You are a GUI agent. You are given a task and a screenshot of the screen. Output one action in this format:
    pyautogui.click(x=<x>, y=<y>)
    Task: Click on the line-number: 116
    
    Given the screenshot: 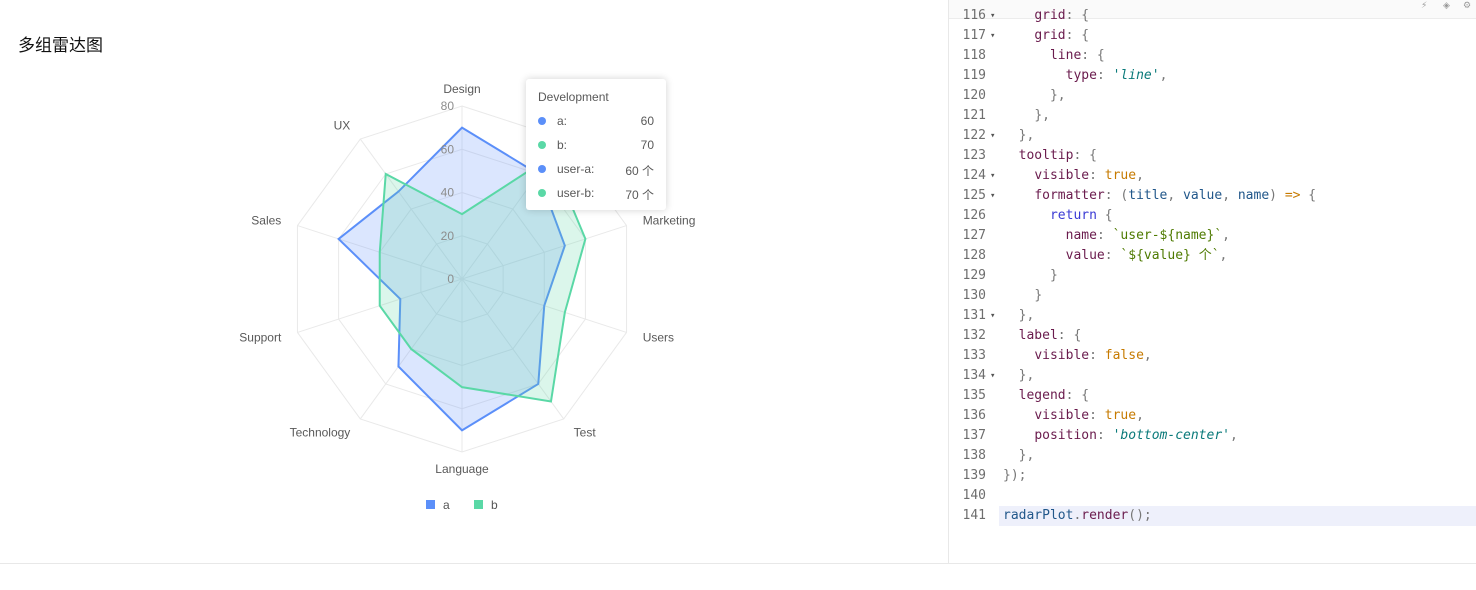 What is the action you would take?
    pyautogui.click(x=974, y=15)
    